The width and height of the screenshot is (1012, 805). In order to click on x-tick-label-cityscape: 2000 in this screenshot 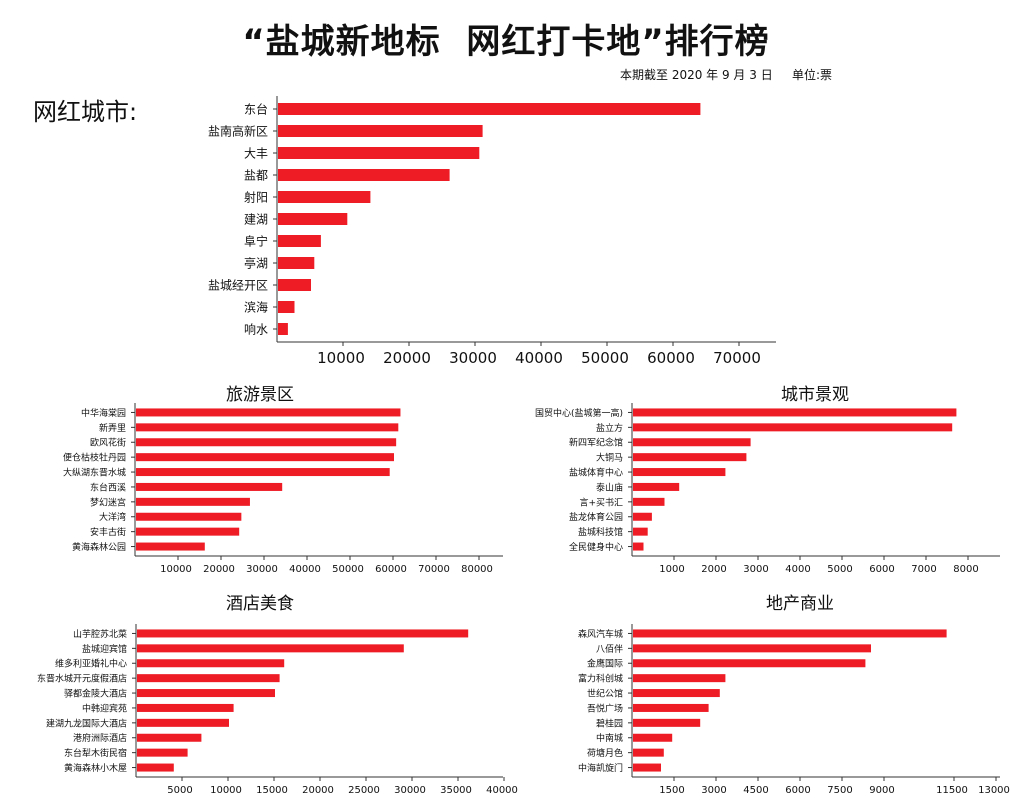, I will do `click(713, 569)`.